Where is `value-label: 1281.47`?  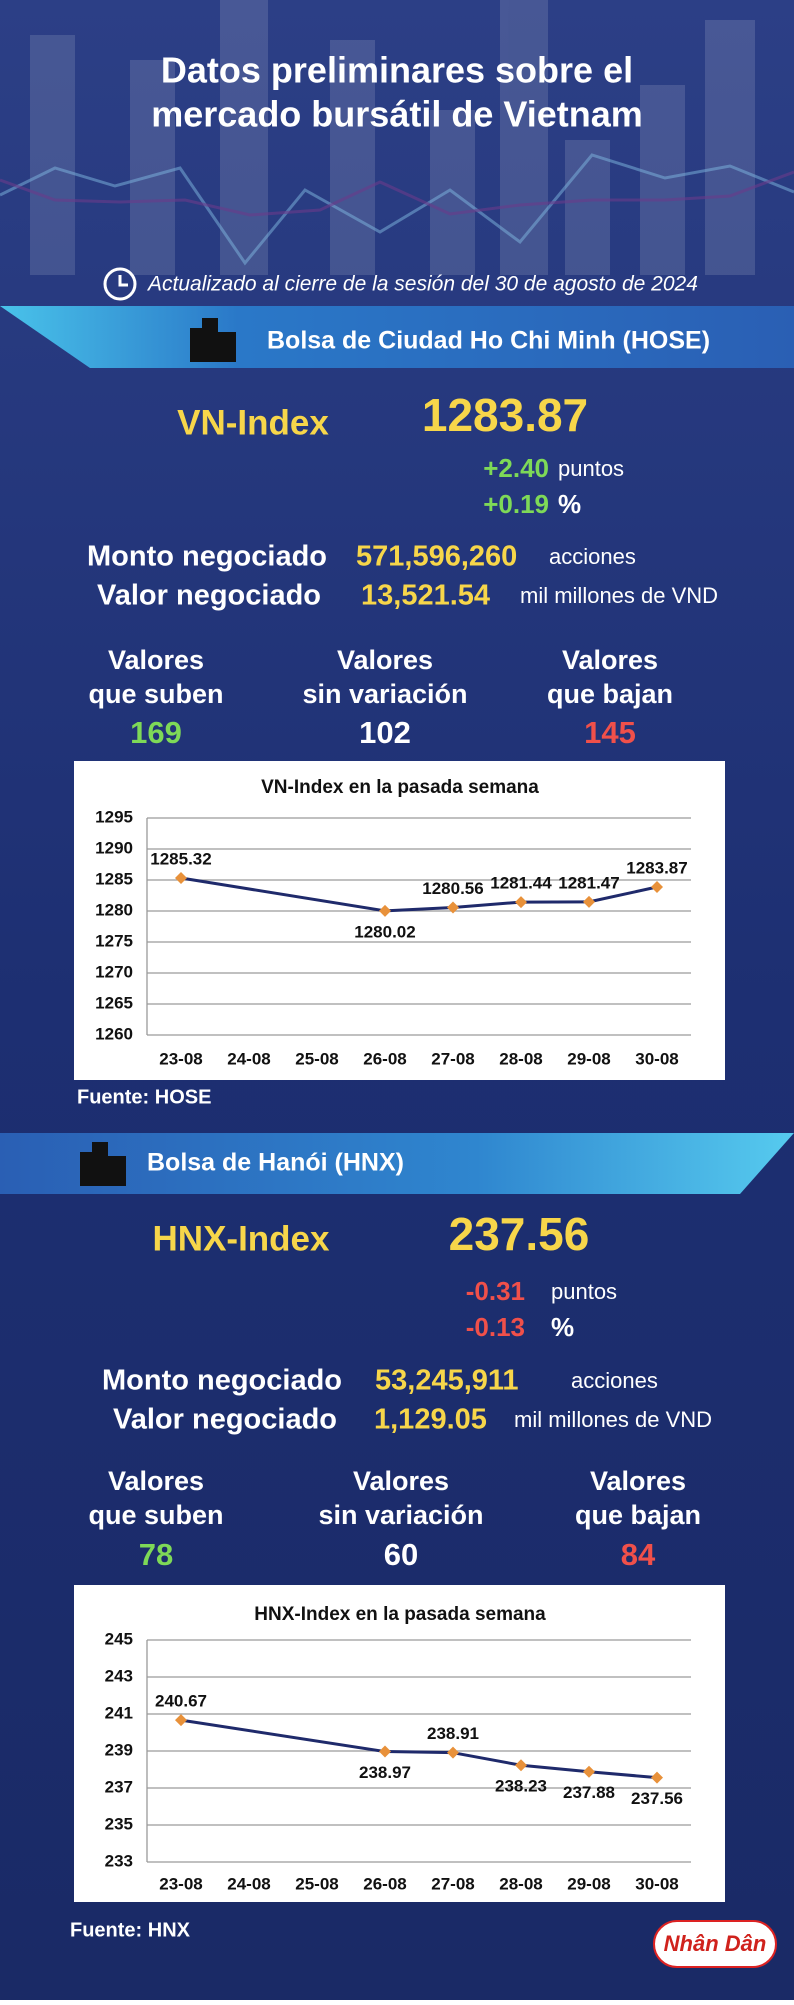
value-label: 1281.47 is located at coordinates (588, 882).